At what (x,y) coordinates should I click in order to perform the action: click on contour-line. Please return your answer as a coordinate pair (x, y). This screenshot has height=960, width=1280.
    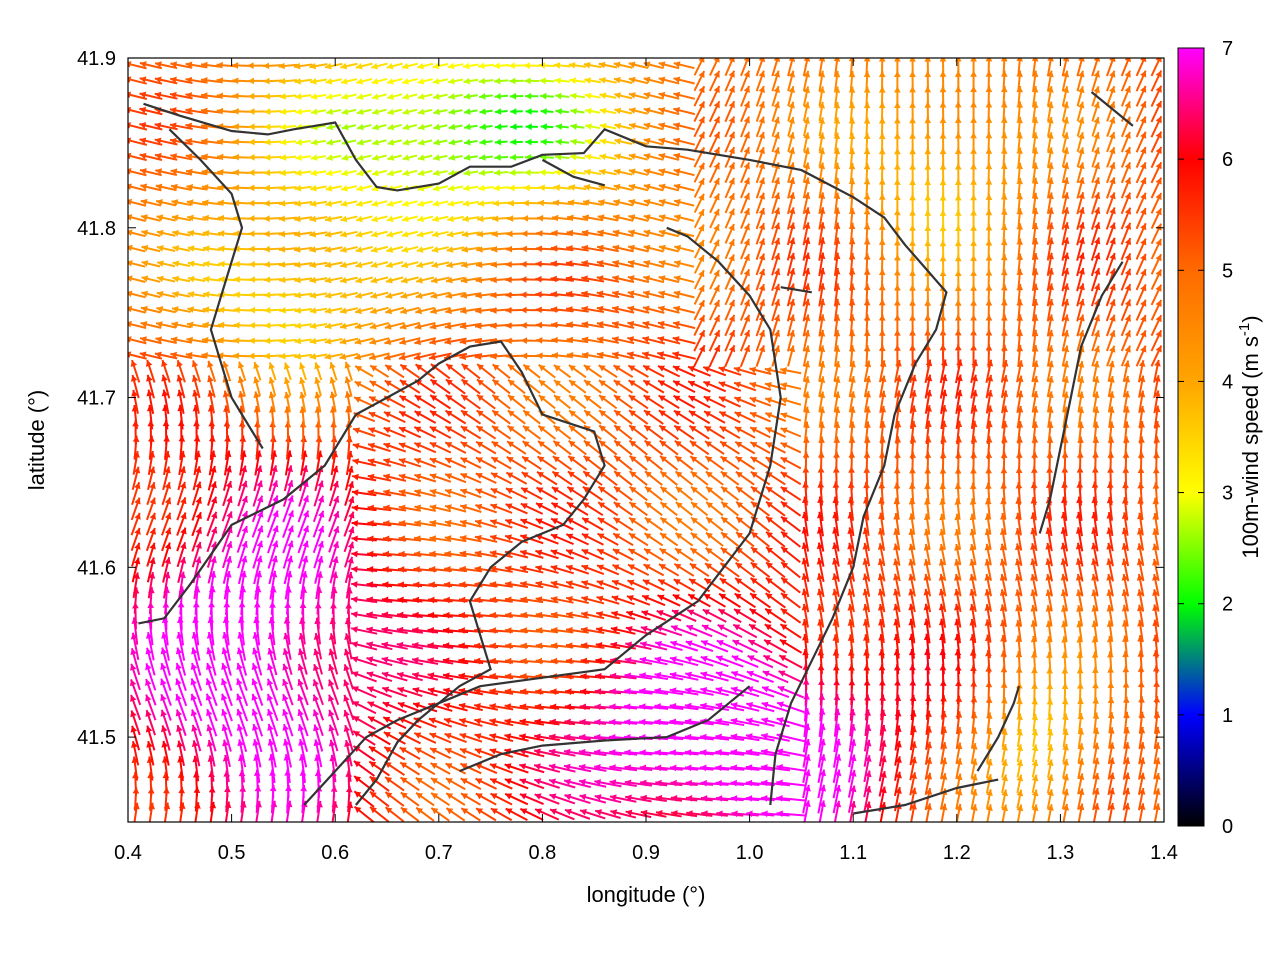
    Looking at the image, I should click on (605, 728).